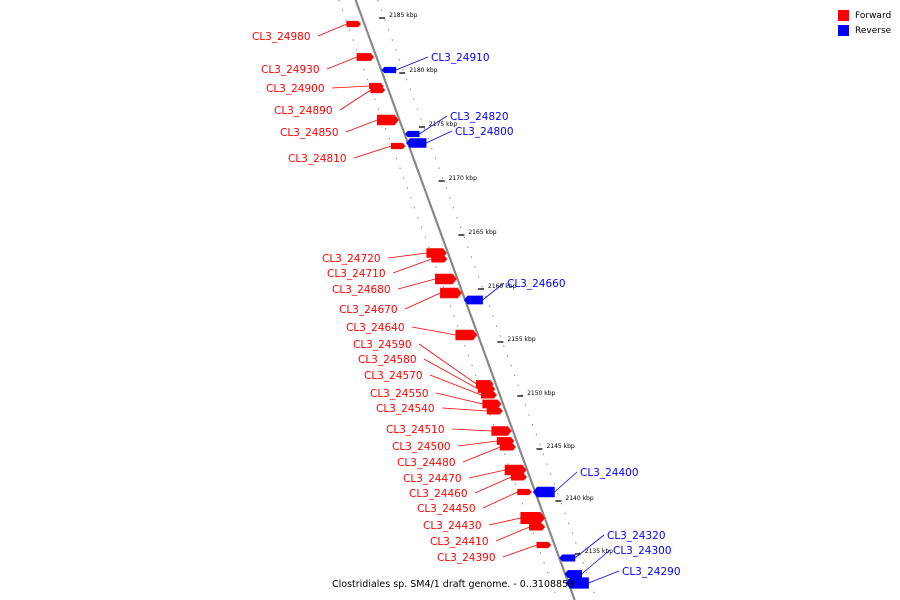 The width and height of the screenshot is (900, 600). I want to click on gene-label: CL3_24480, so click(426, 463).